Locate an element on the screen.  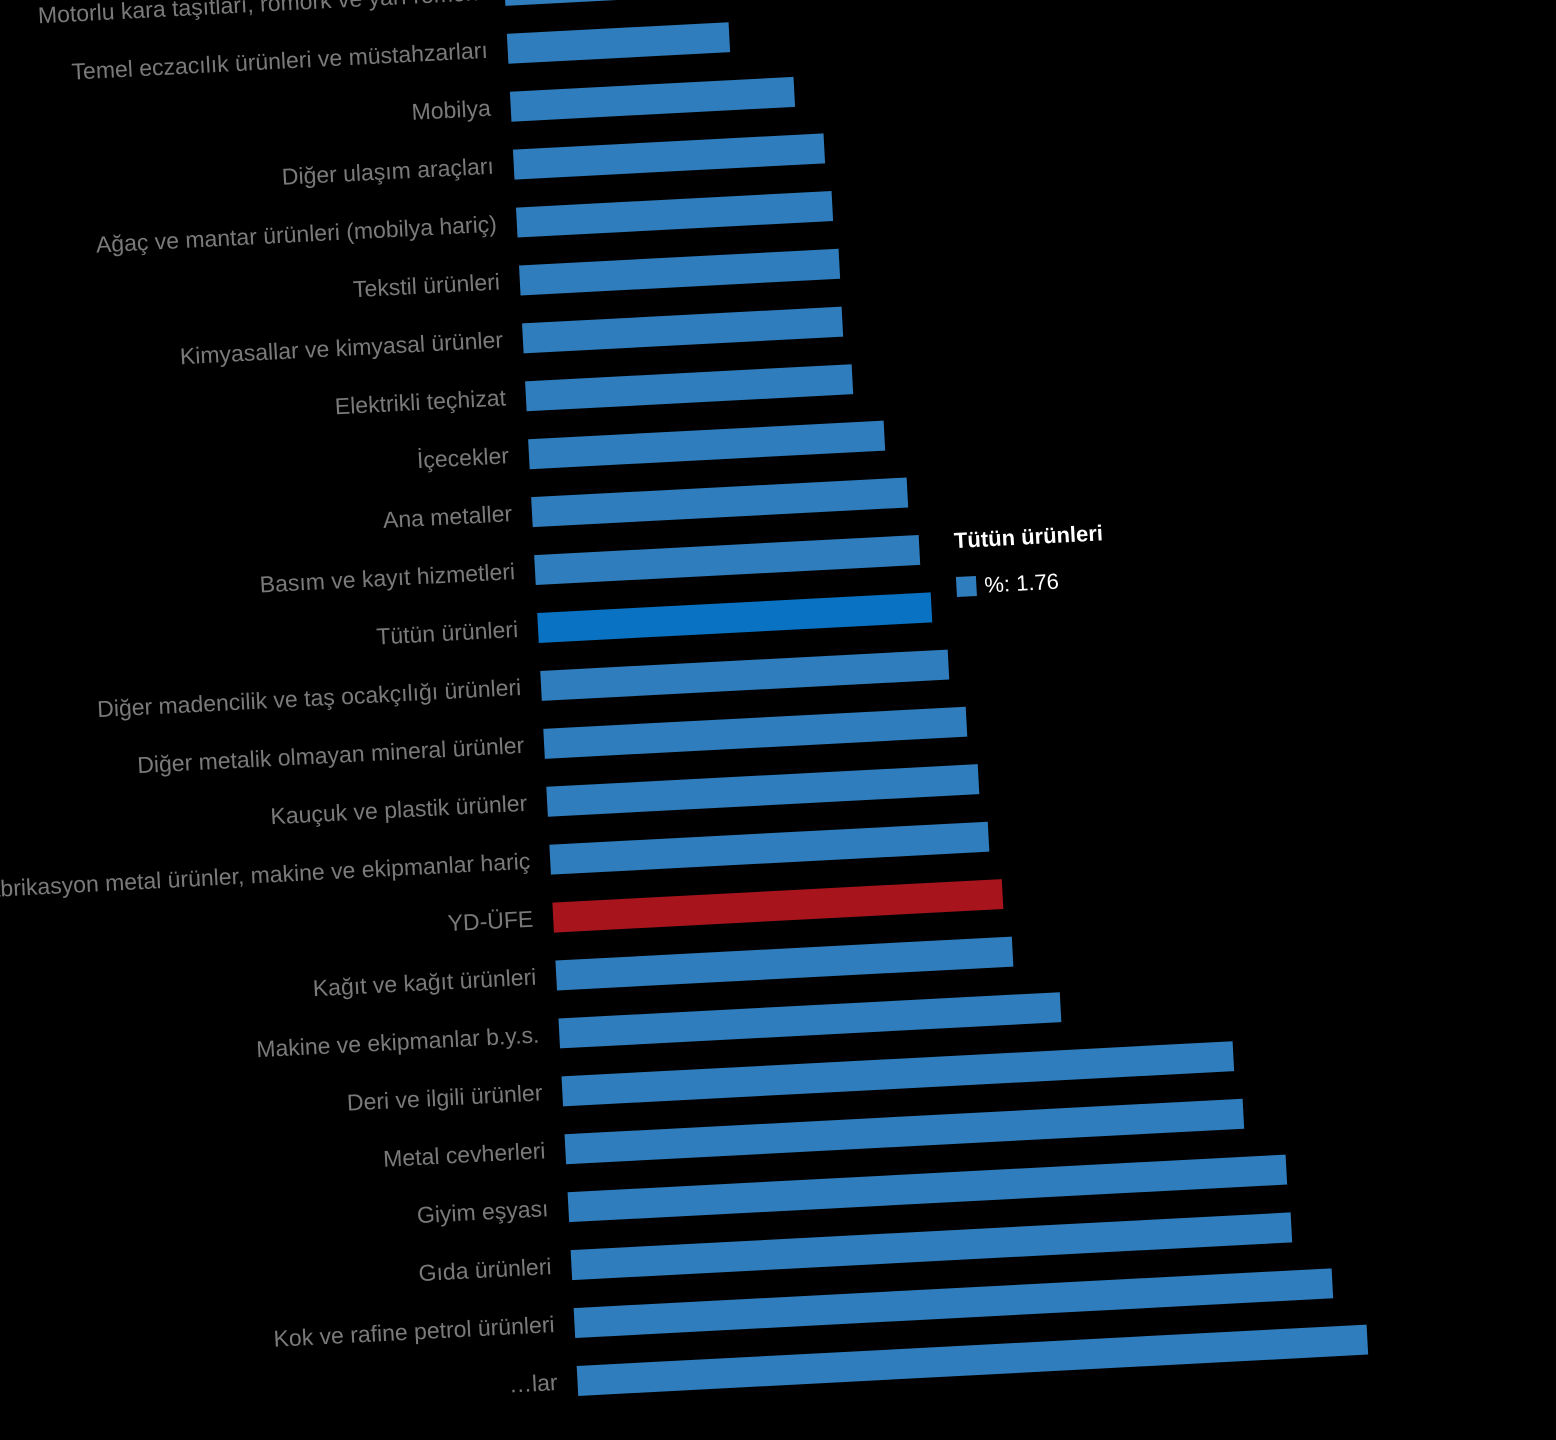
category-label: İçecekler is located at coordinates (463, 458).